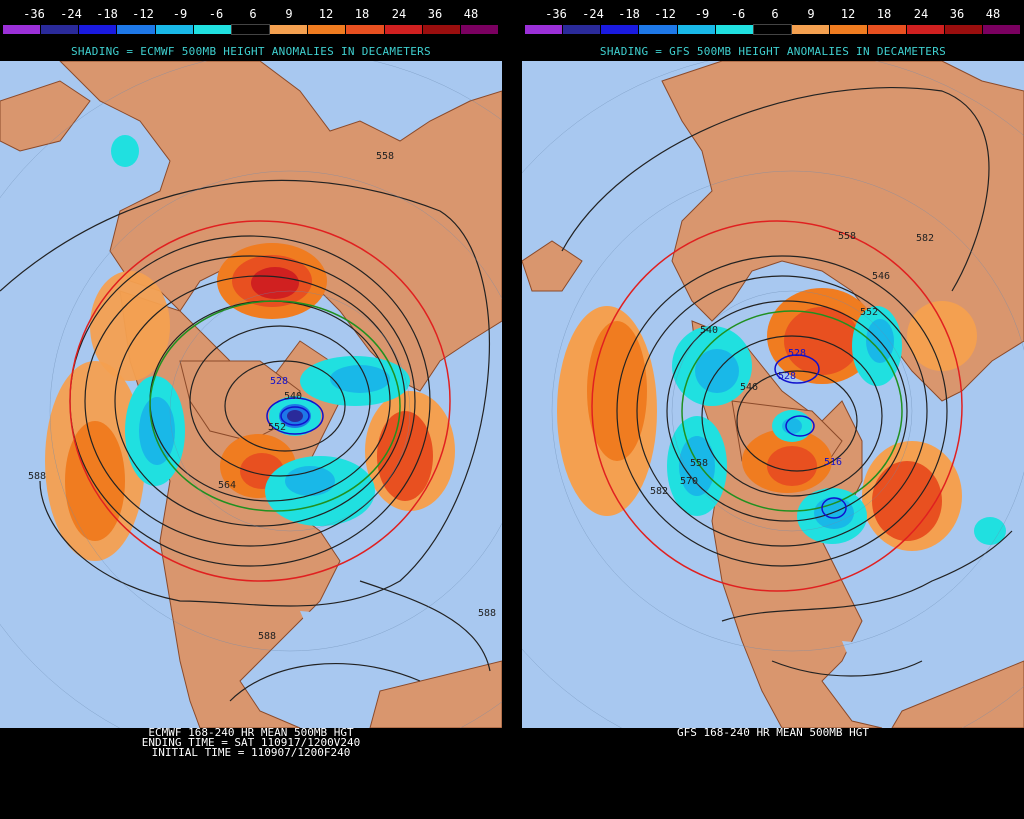  I want to click on caption-line: ECMWF 168-240 HR MEAN 500MB HGT, so click(251, 732).